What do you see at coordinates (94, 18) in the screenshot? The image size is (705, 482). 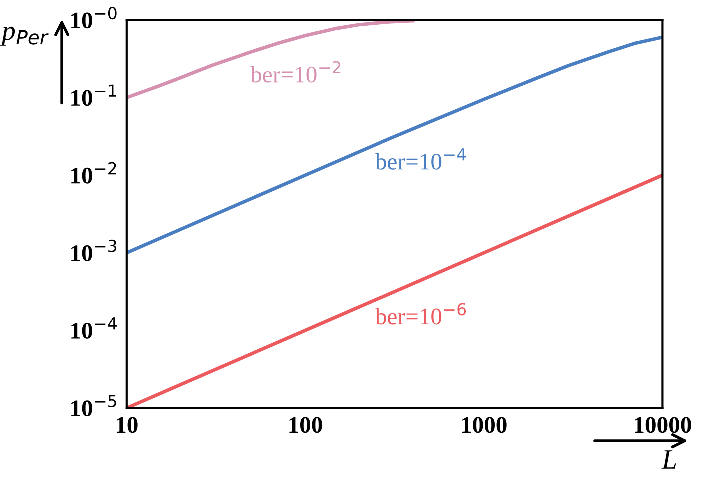 I see `y-tick-label: 10$^{−0}$` at bounding box center [94, 18].